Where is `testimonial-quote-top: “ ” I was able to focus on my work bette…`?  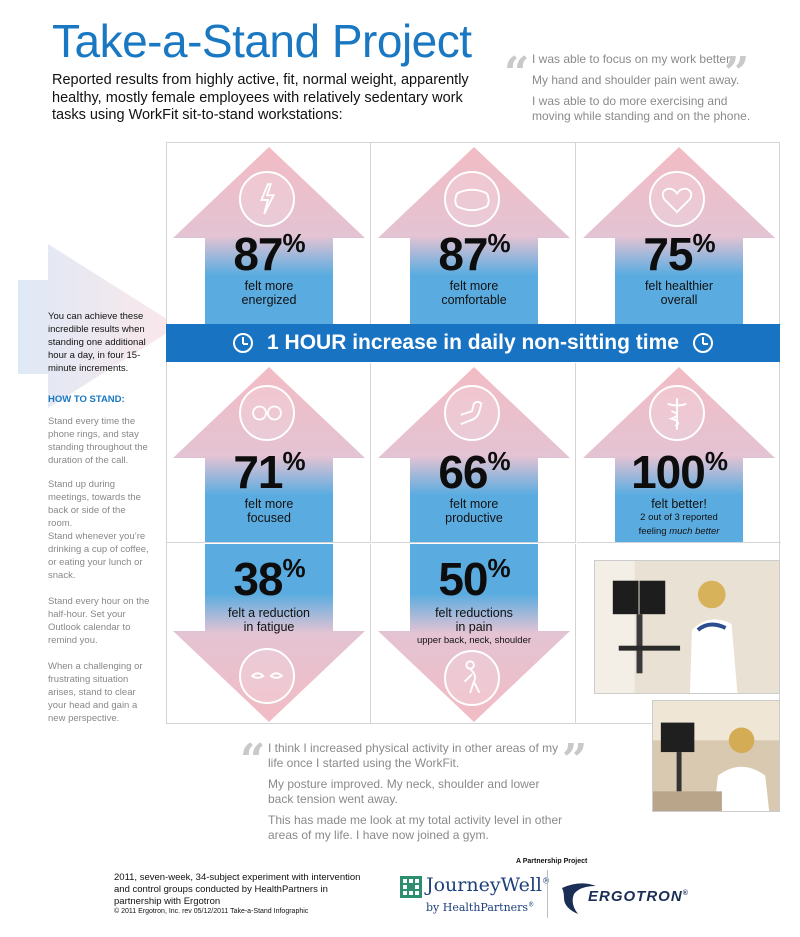
testimonial-quote-top: “ ” I was able to focus on my work bette… is located at coordinates (640, 89).